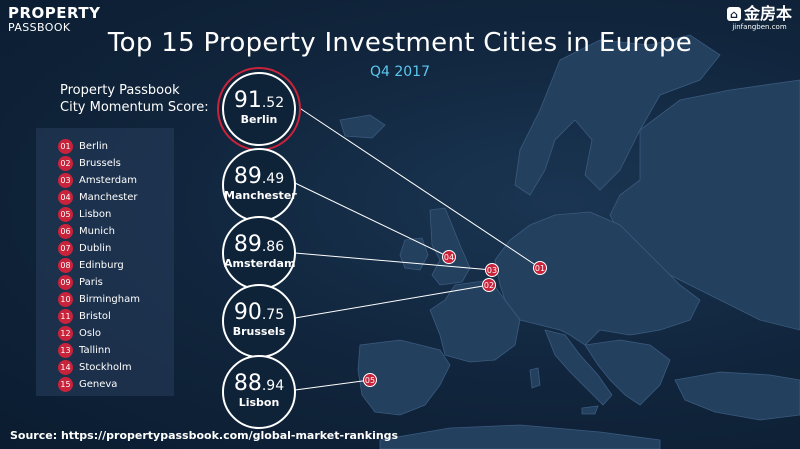  Describe the element at coordinates (259, 402) in the screenshot. I see `score-city-name: Lisbon` at that location.